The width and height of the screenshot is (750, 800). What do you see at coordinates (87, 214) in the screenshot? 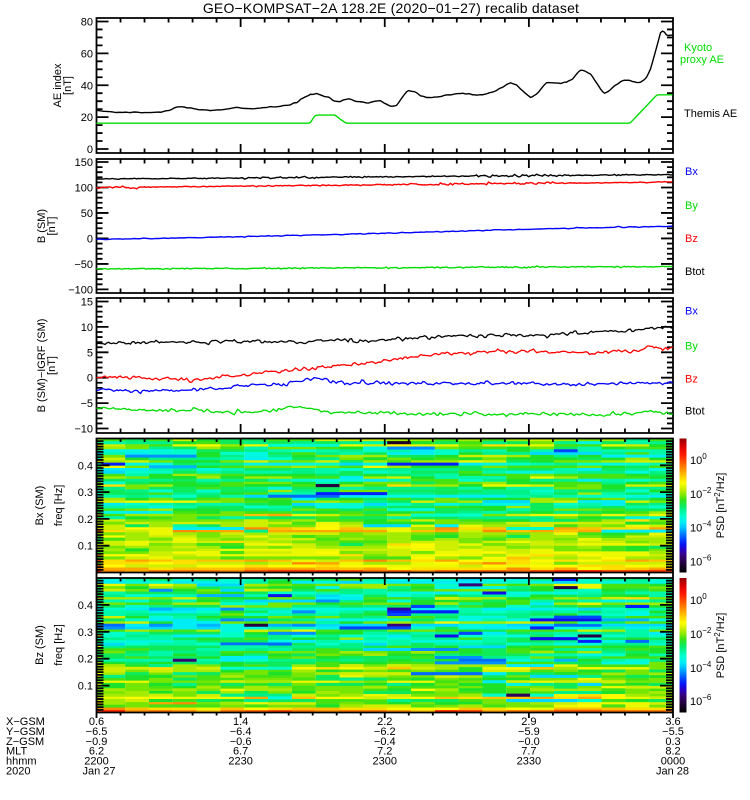
I see `svg-text: 50` at bounding box center [87, 214].